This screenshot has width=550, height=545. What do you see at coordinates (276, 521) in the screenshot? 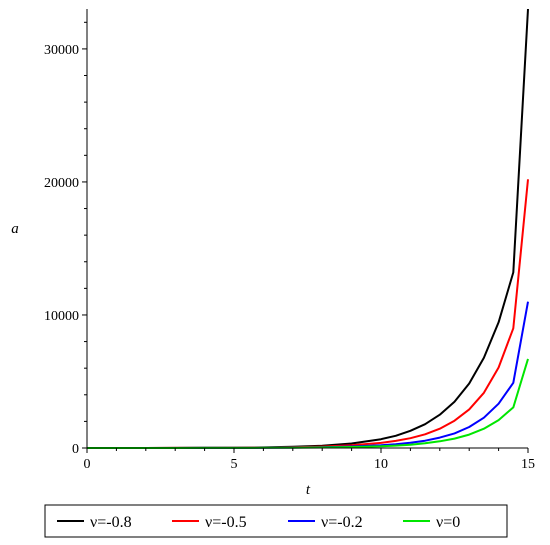
I see `legend: ν=-0.8 ν=-0.5 ν=-0.2 ν=0` at bounding box center [276, 521].